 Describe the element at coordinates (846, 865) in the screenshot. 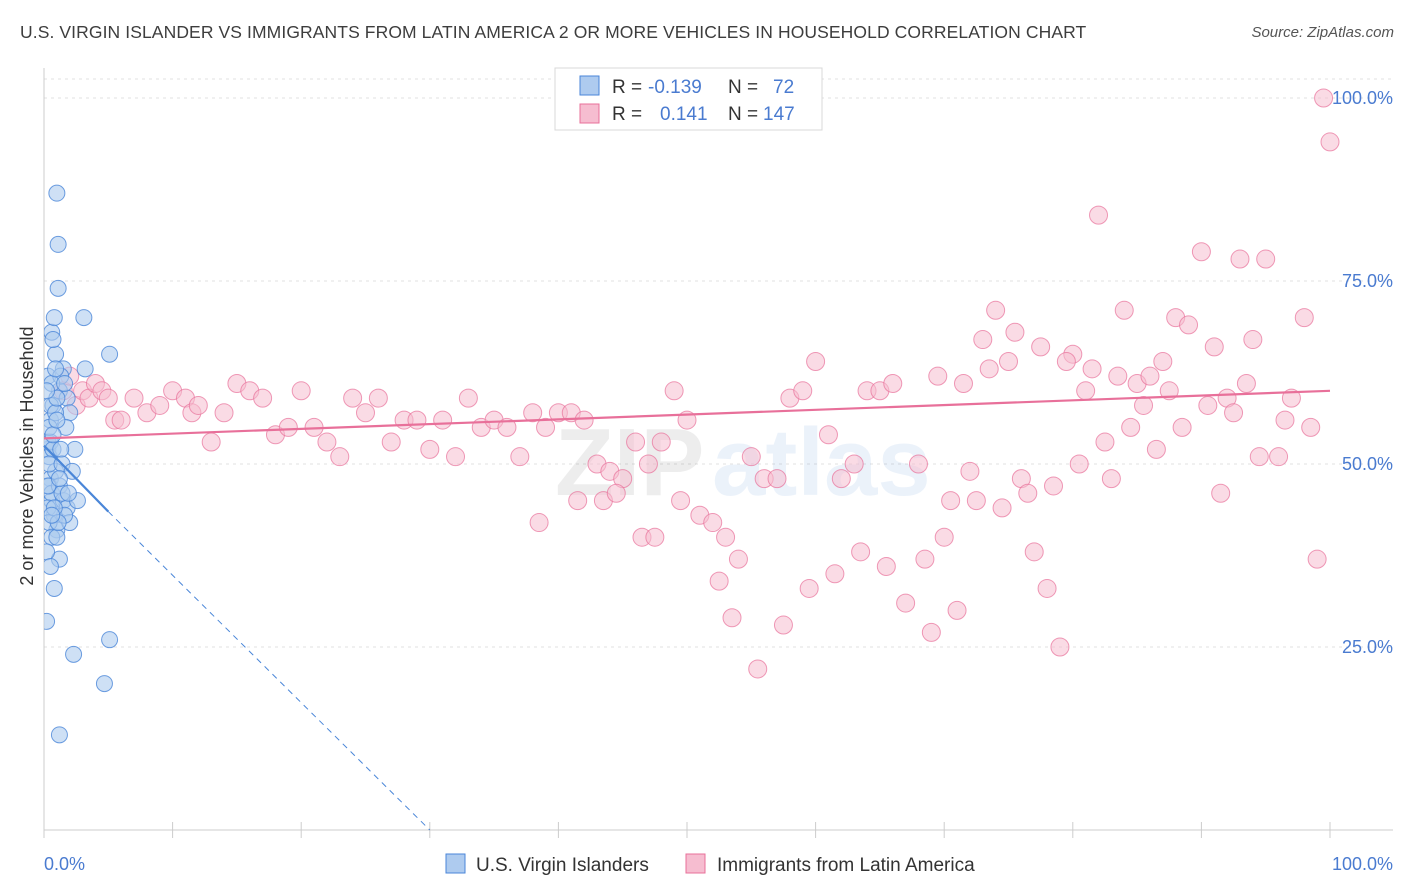

I see `bottom-legend-series2: Immigrants from Latin America` at that location.